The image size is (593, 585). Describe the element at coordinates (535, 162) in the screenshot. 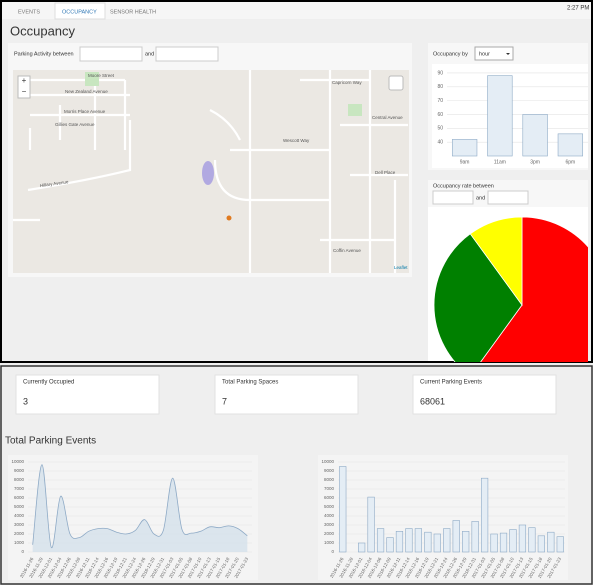

I see `x-tick-label: 3pm` at that location.